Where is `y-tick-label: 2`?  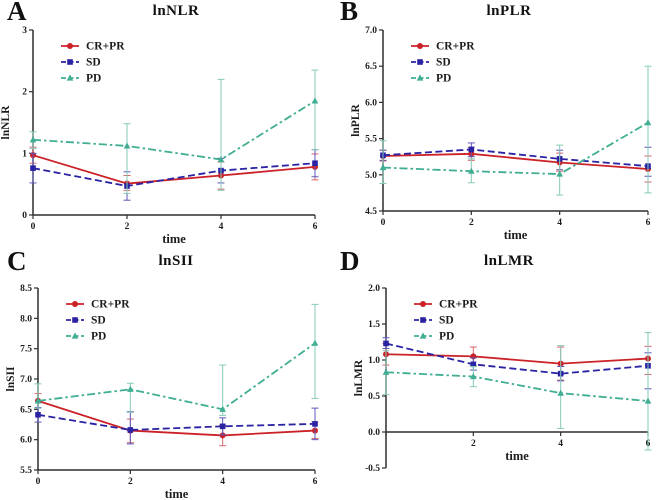
y-tick-label: 2 is located at coordinates (24, 93).